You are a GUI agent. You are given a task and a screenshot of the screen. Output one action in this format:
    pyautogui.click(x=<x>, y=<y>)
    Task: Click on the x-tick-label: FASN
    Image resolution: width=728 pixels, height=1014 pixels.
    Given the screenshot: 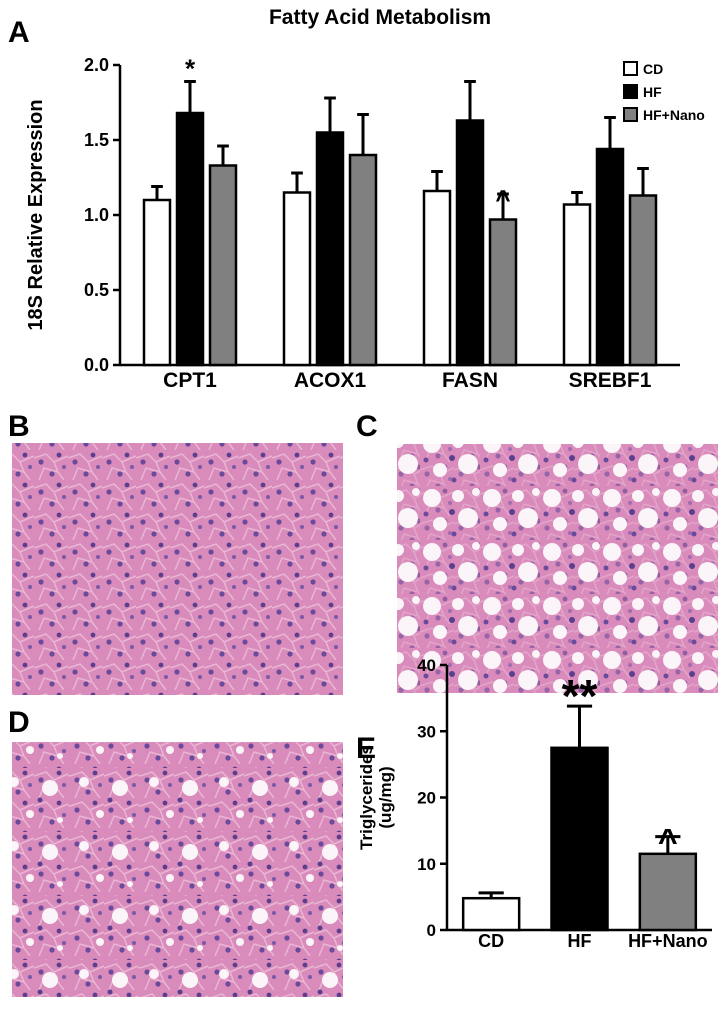 What is the action you would take?
    pyautogui.click(x=470, y=380)
    